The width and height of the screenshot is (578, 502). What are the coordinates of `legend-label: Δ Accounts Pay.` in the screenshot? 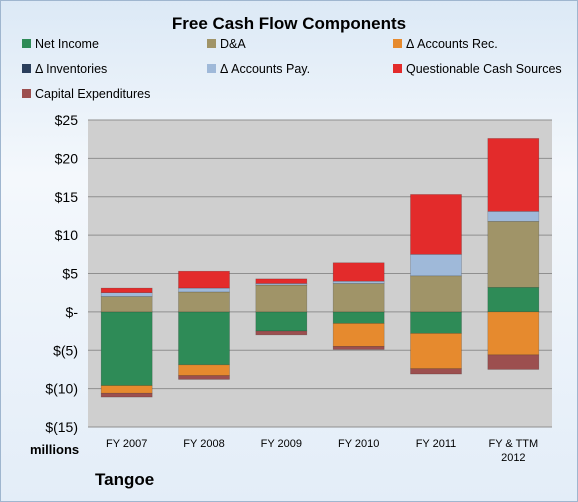 It's located at (265, 69).